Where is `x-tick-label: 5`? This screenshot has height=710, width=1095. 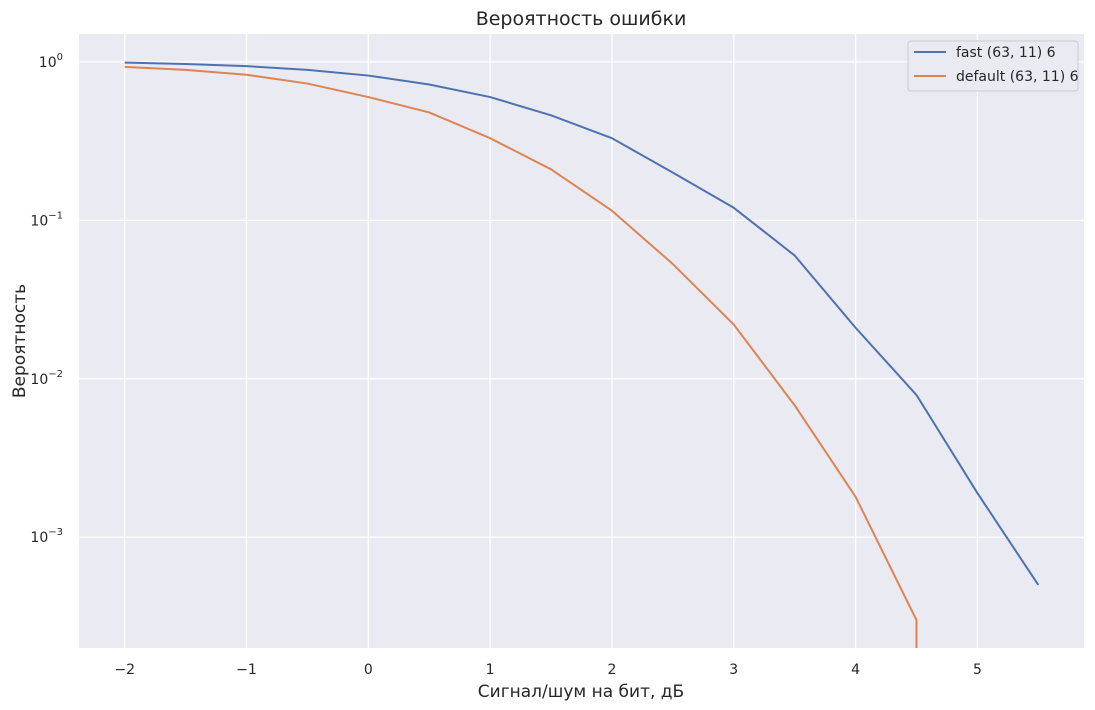
x-tick-label: 5 is located at coordinates (977, 670).